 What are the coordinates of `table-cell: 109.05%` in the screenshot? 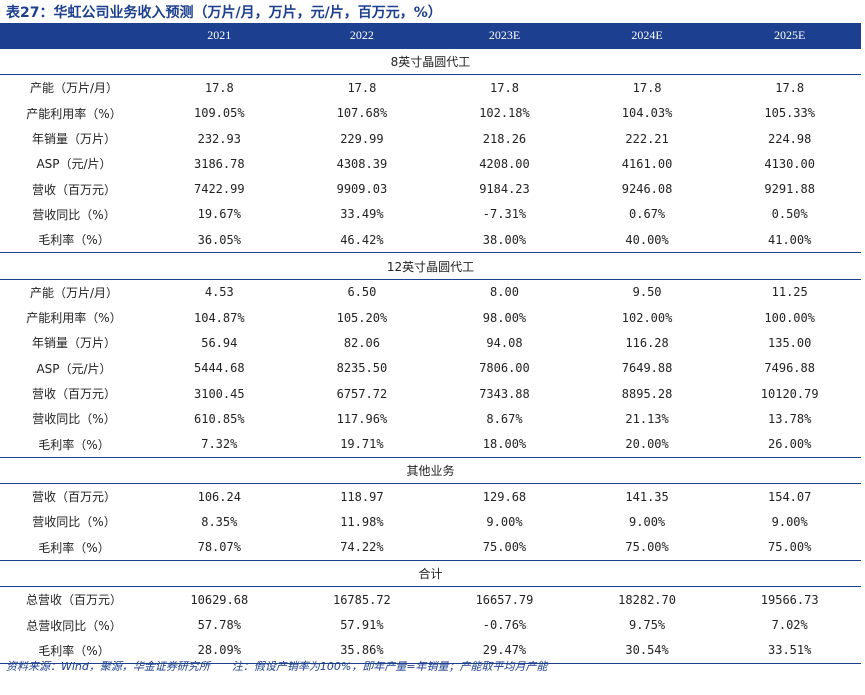 It's located at (219, 113).